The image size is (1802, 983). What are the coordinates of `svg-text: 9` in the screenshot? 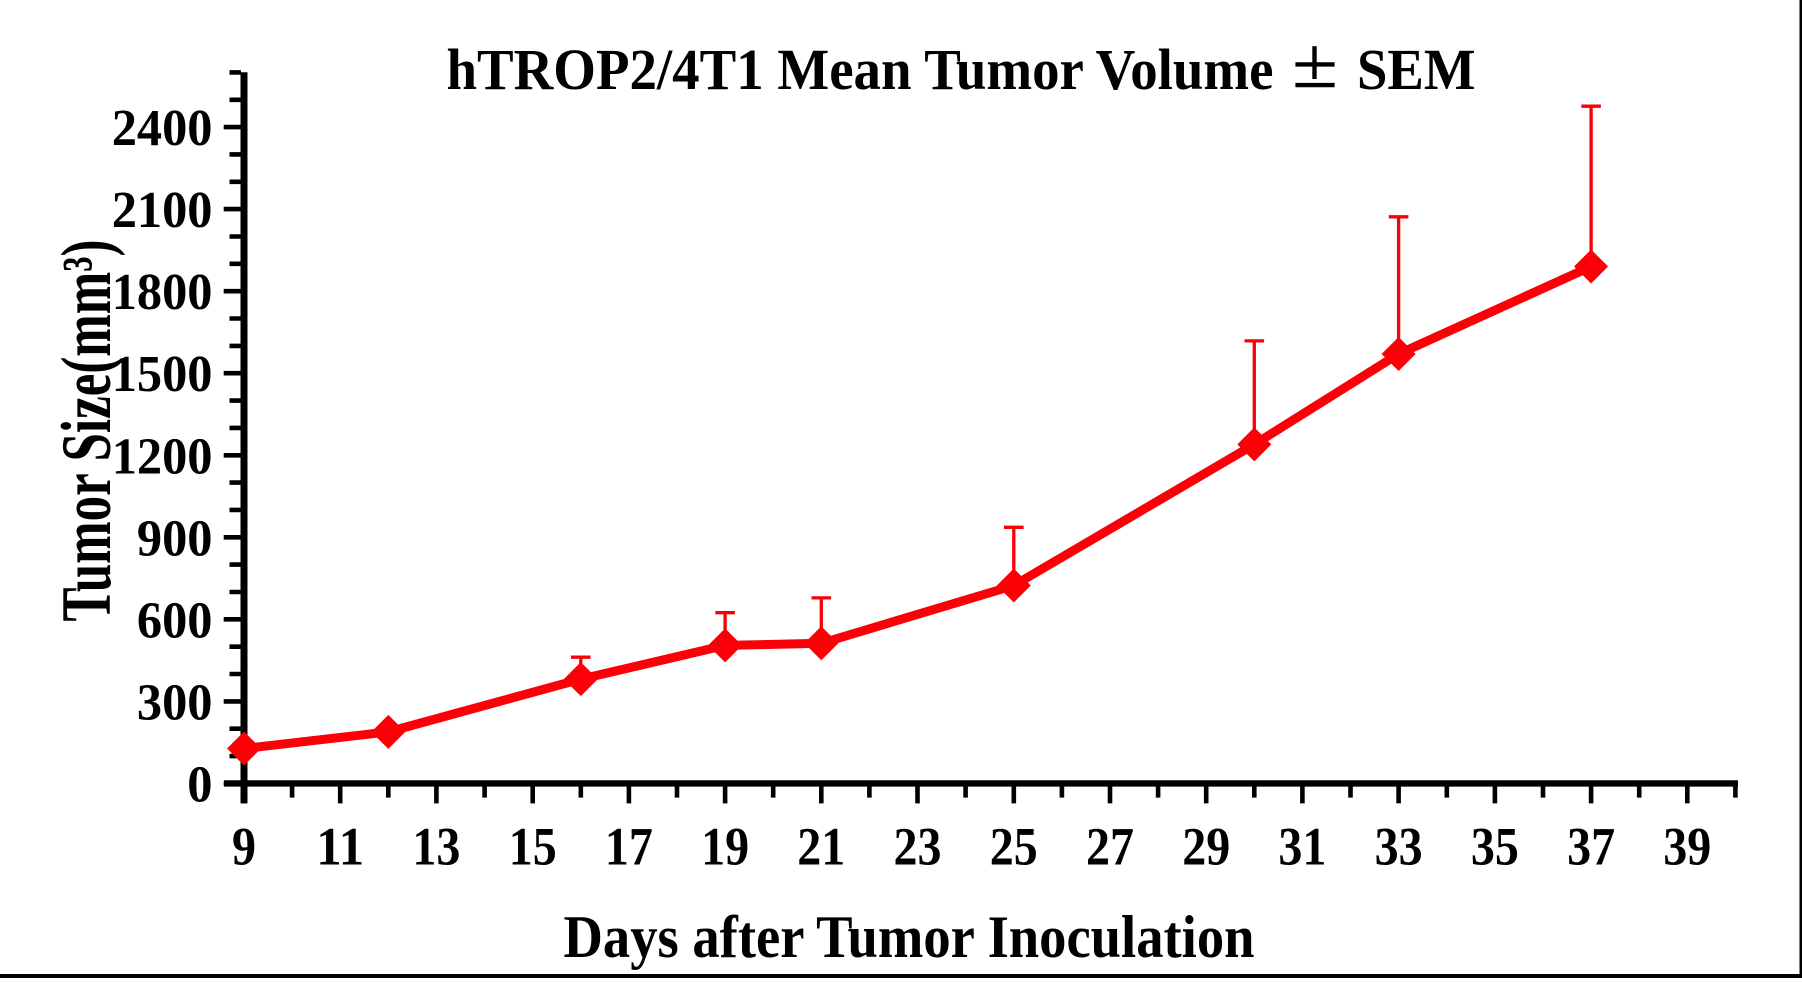 It's located at (244, 847).